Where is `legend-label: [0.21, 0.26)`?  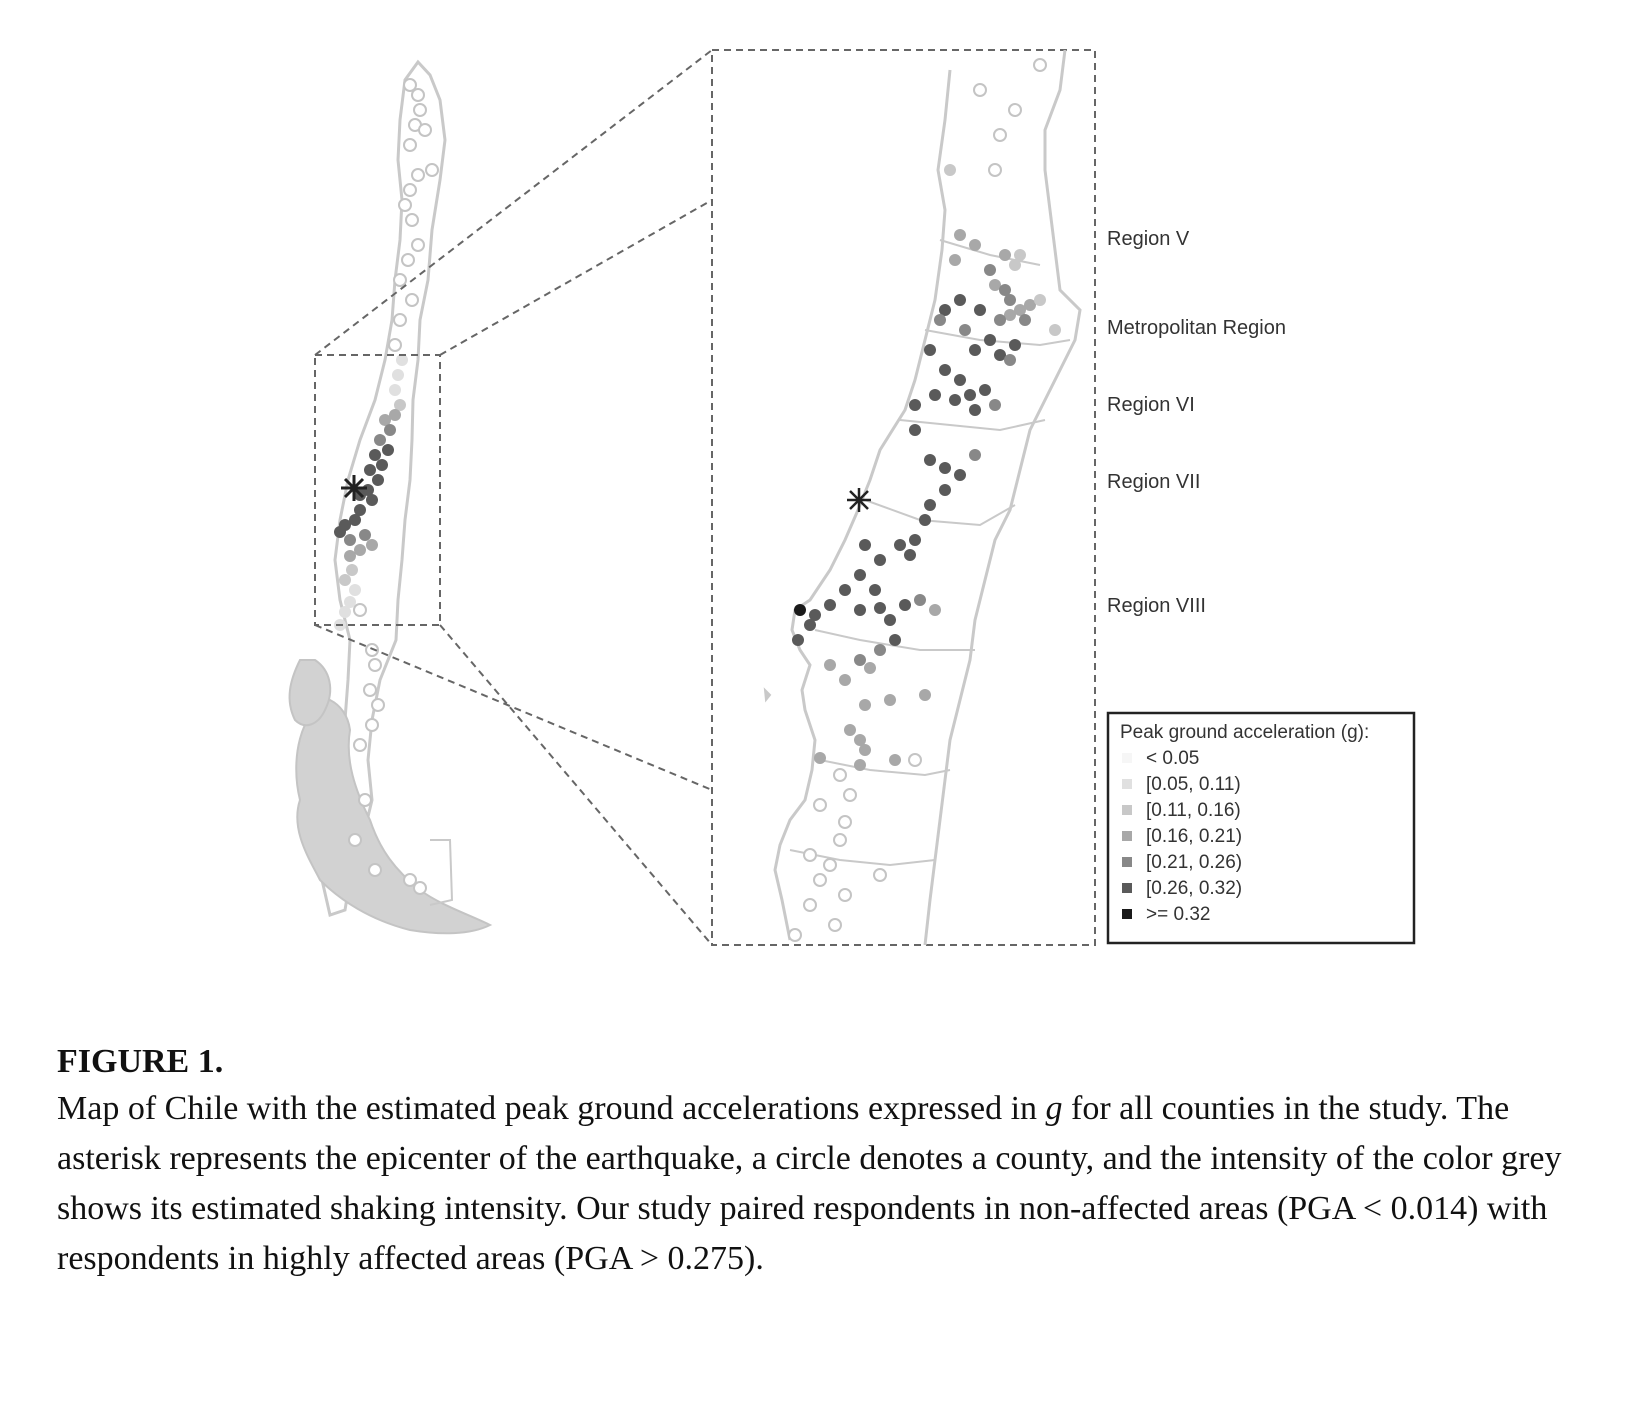
legend-label: [0.21, 0.26) is located at coordinates (1194, 862).